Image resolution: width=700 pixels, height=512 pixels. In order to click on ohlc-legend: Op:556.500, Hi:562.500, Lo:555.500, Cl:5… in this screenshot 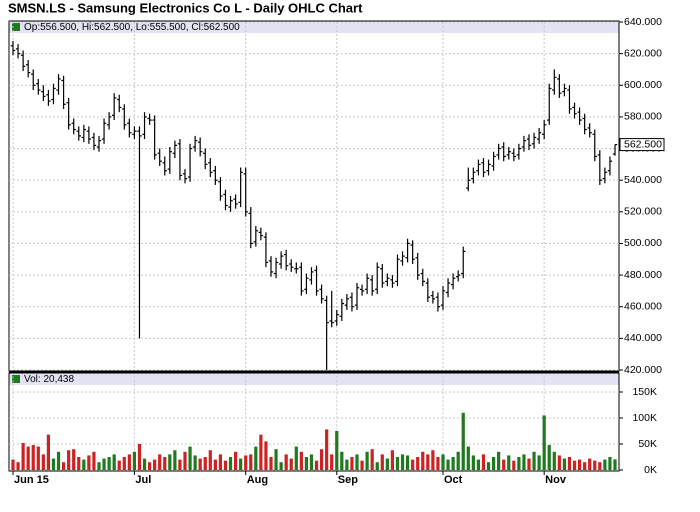, I will do `click(132, 27)`.